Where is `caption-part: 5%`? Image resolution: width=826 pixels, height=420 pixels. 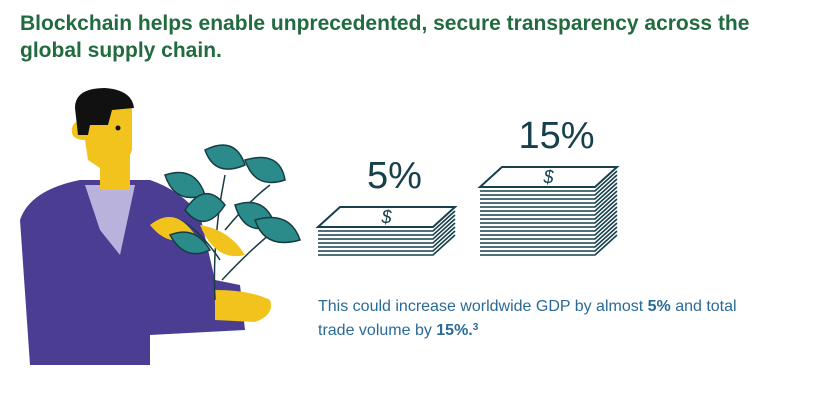
caption-part: 5% is located at coordinates (659, 306).